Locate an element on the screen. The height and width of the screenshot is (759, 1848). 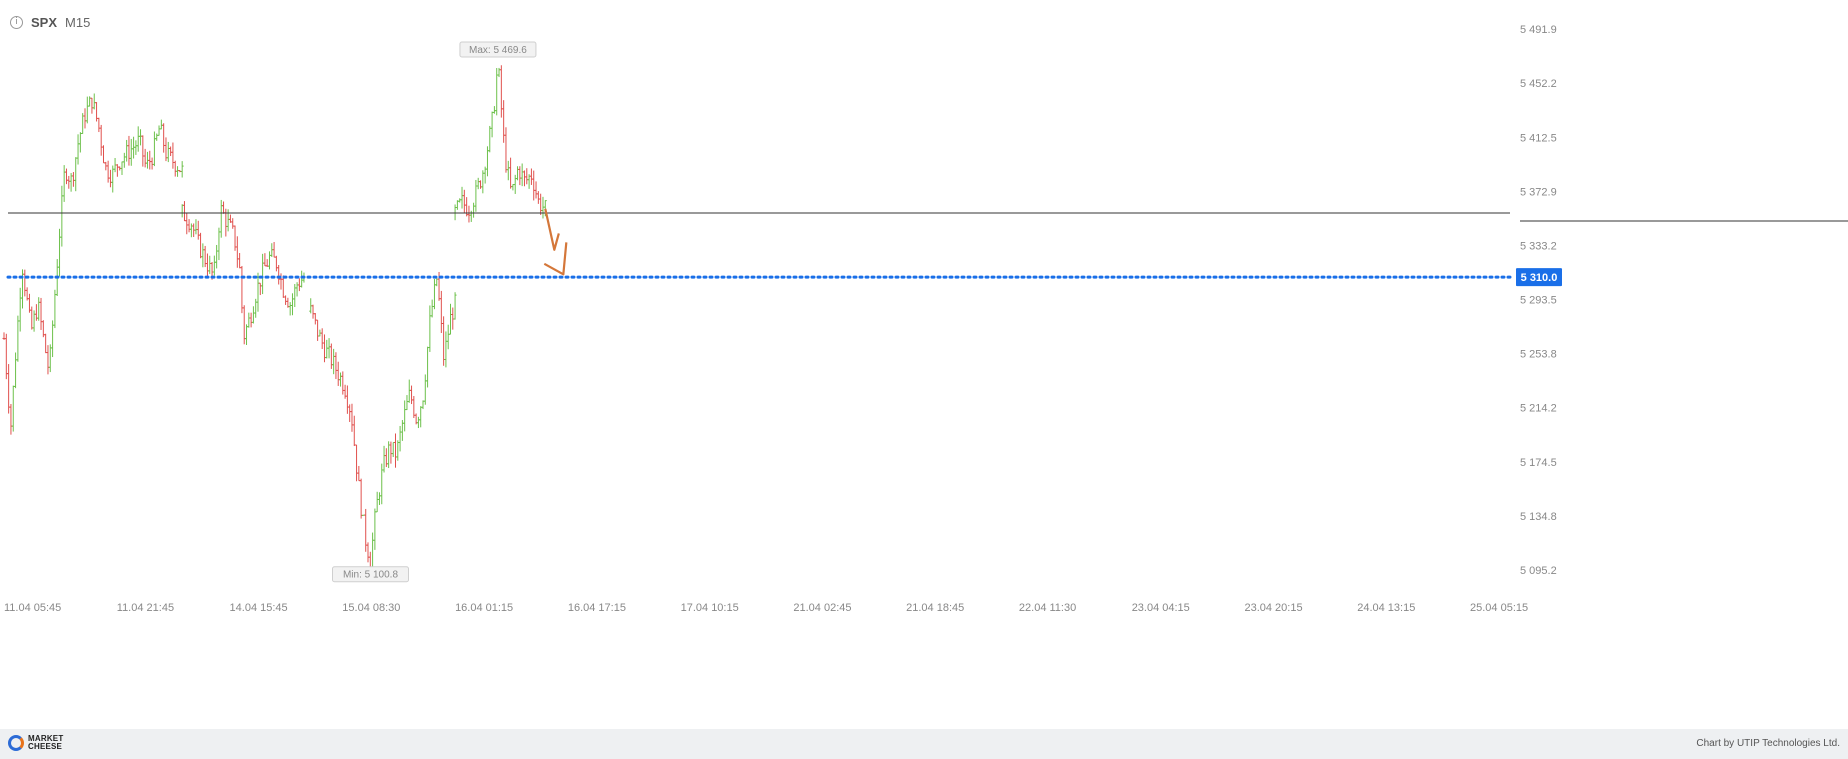
x-tick-label: 17.04 10:15 is located at coordinates (710, 608).